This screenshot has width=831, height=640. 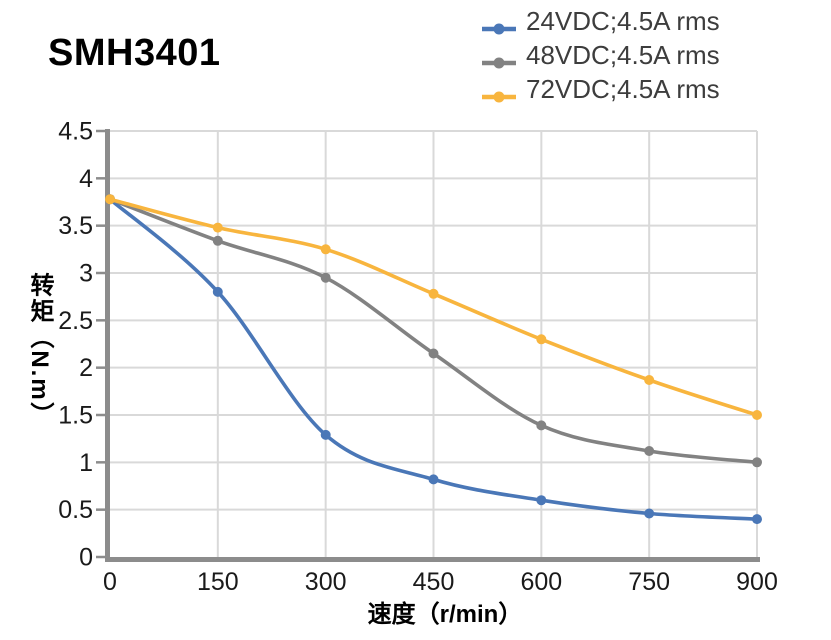 I want to click on y-tick-label: 1, so click(x=86, y=463).